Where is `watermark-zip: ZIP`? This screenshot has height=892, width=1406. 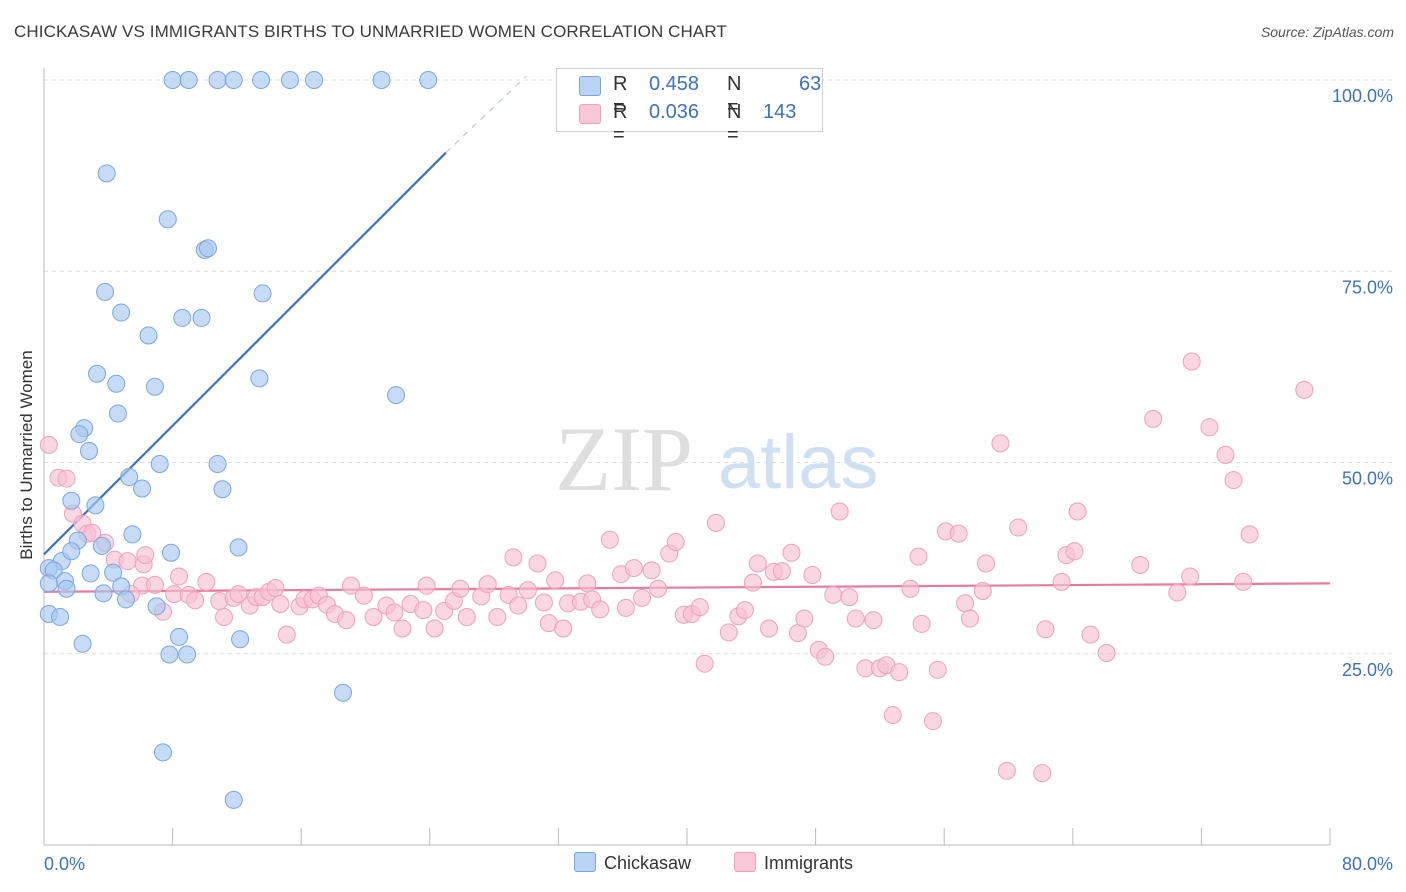 watermark-zip: ZIP is located at coordinates (624, 459).